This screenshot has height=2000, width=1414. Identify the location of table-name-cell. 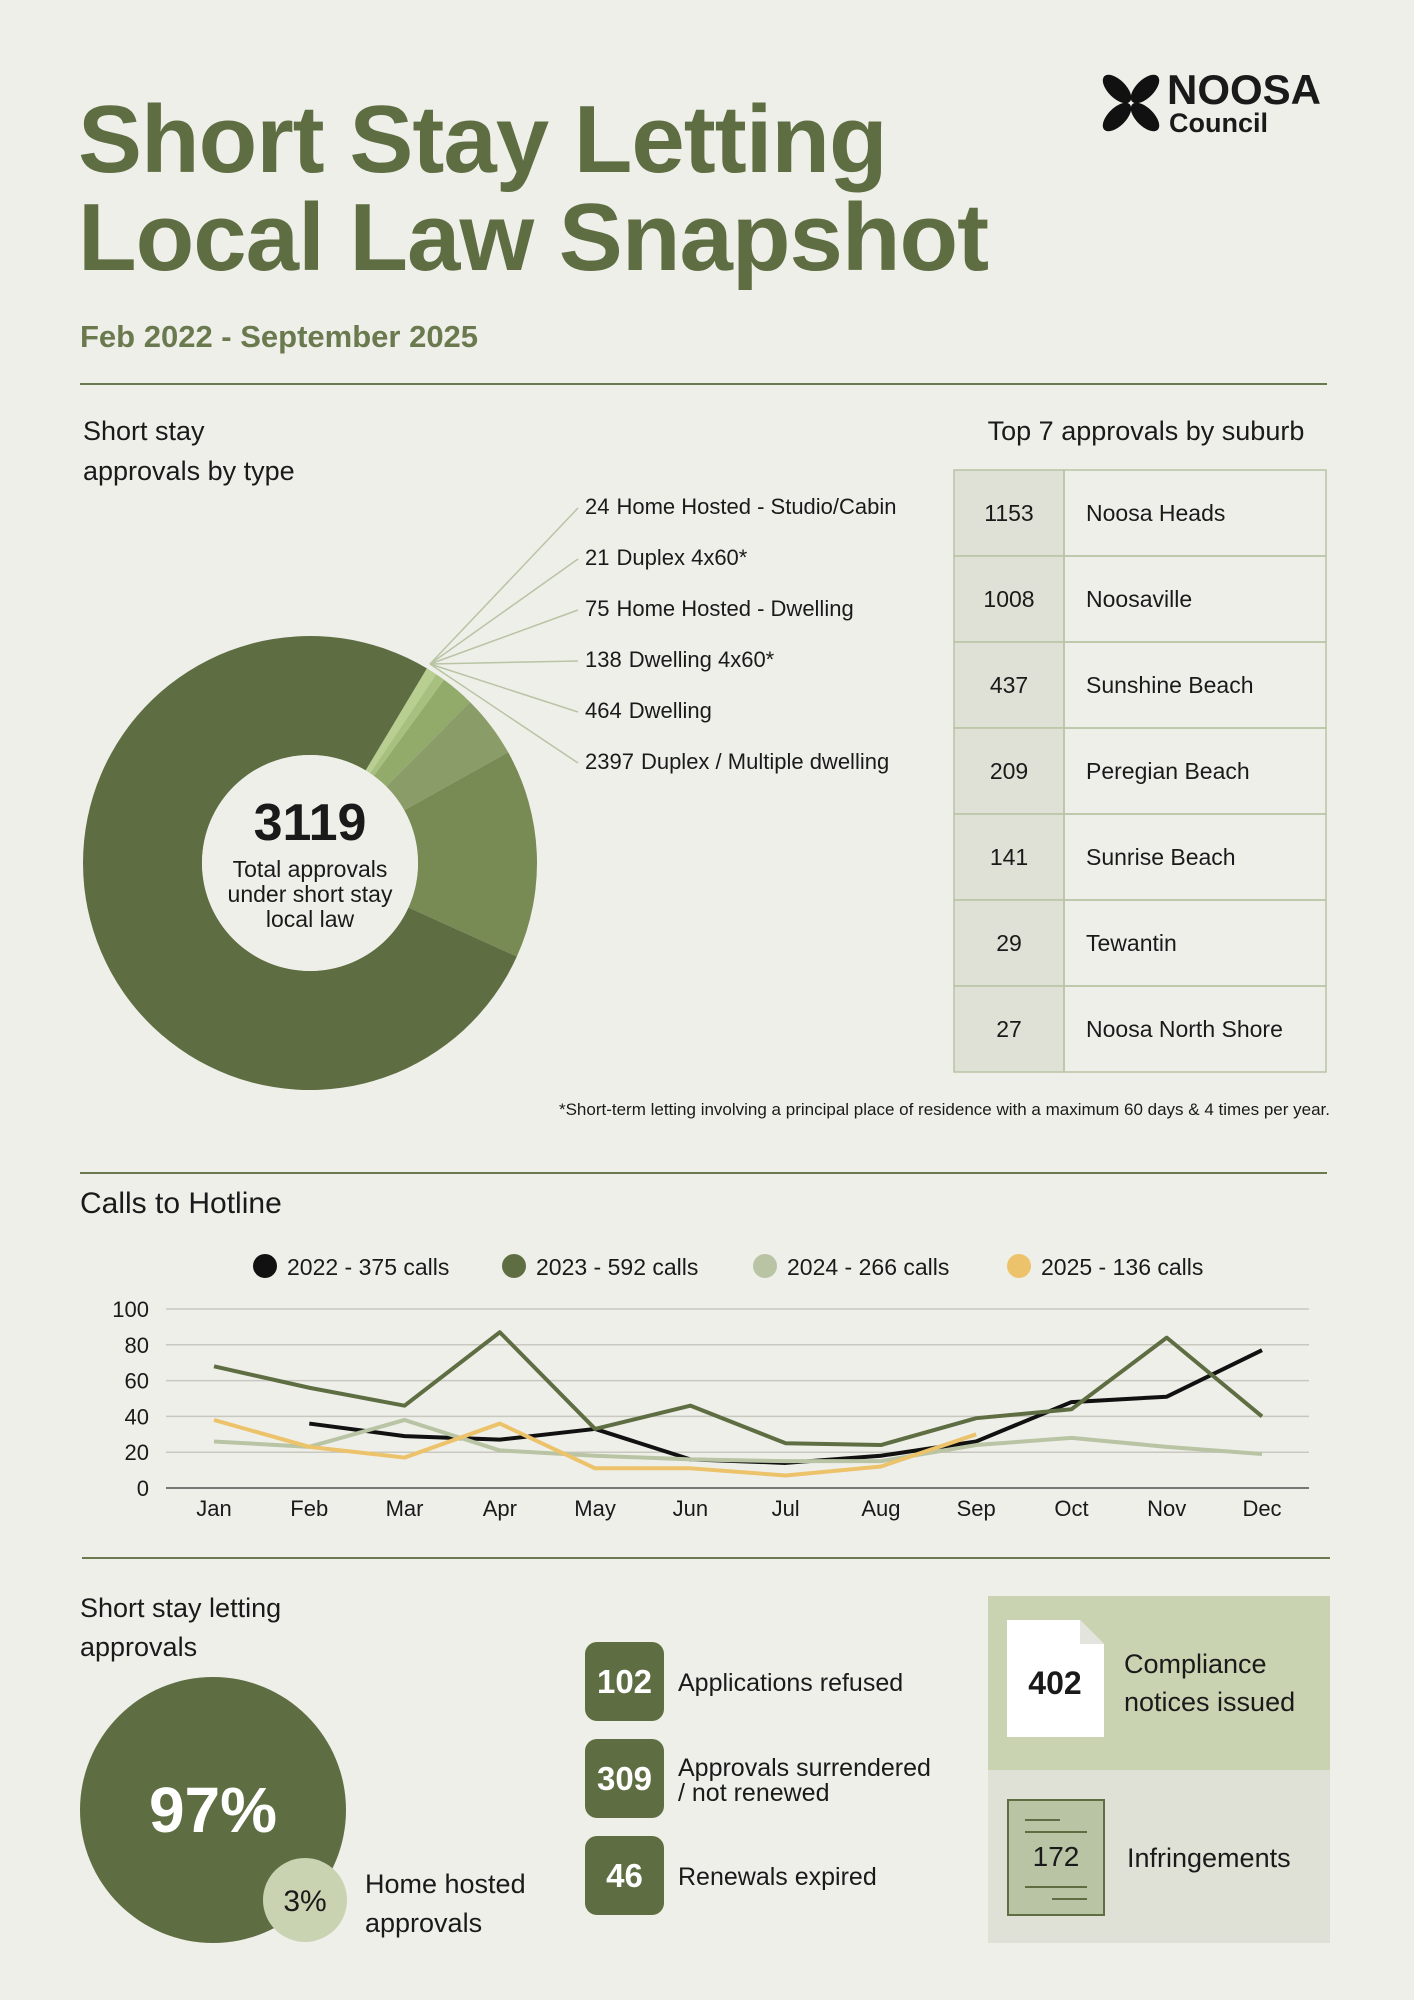
(1195, 1029).